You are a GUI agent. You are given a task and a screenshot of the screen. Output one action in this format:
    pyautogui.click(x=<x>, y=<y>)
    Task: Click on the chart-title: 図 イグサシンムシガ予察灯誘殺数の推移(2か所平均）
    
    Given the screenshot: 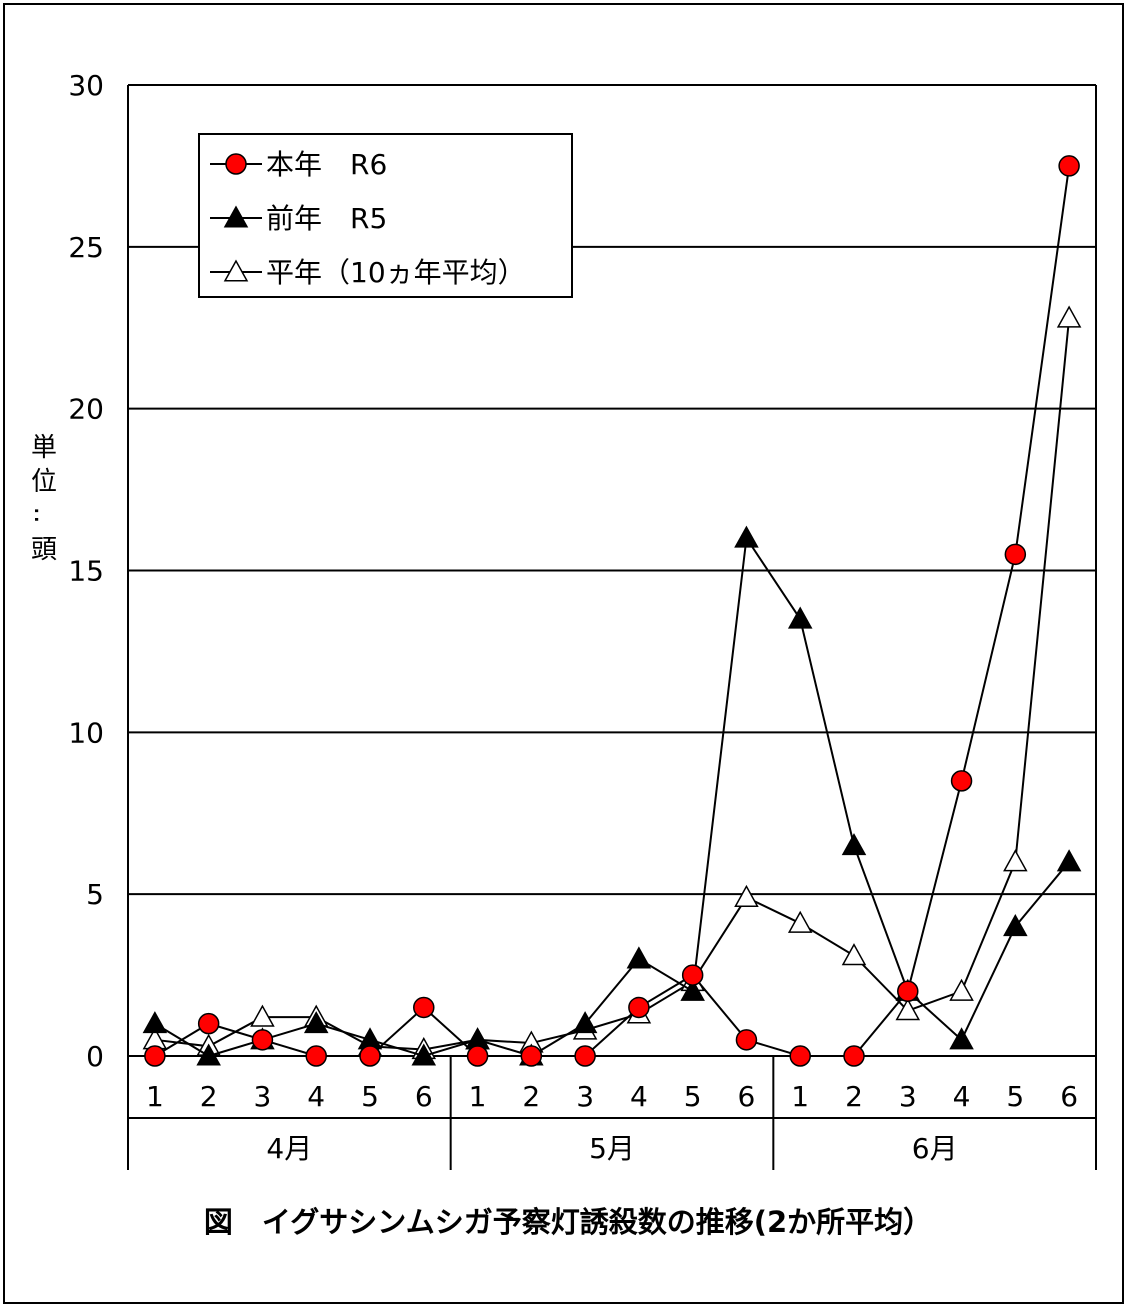 What is the action you would take?
    pyautogui.click(x=568, y=1222)
    